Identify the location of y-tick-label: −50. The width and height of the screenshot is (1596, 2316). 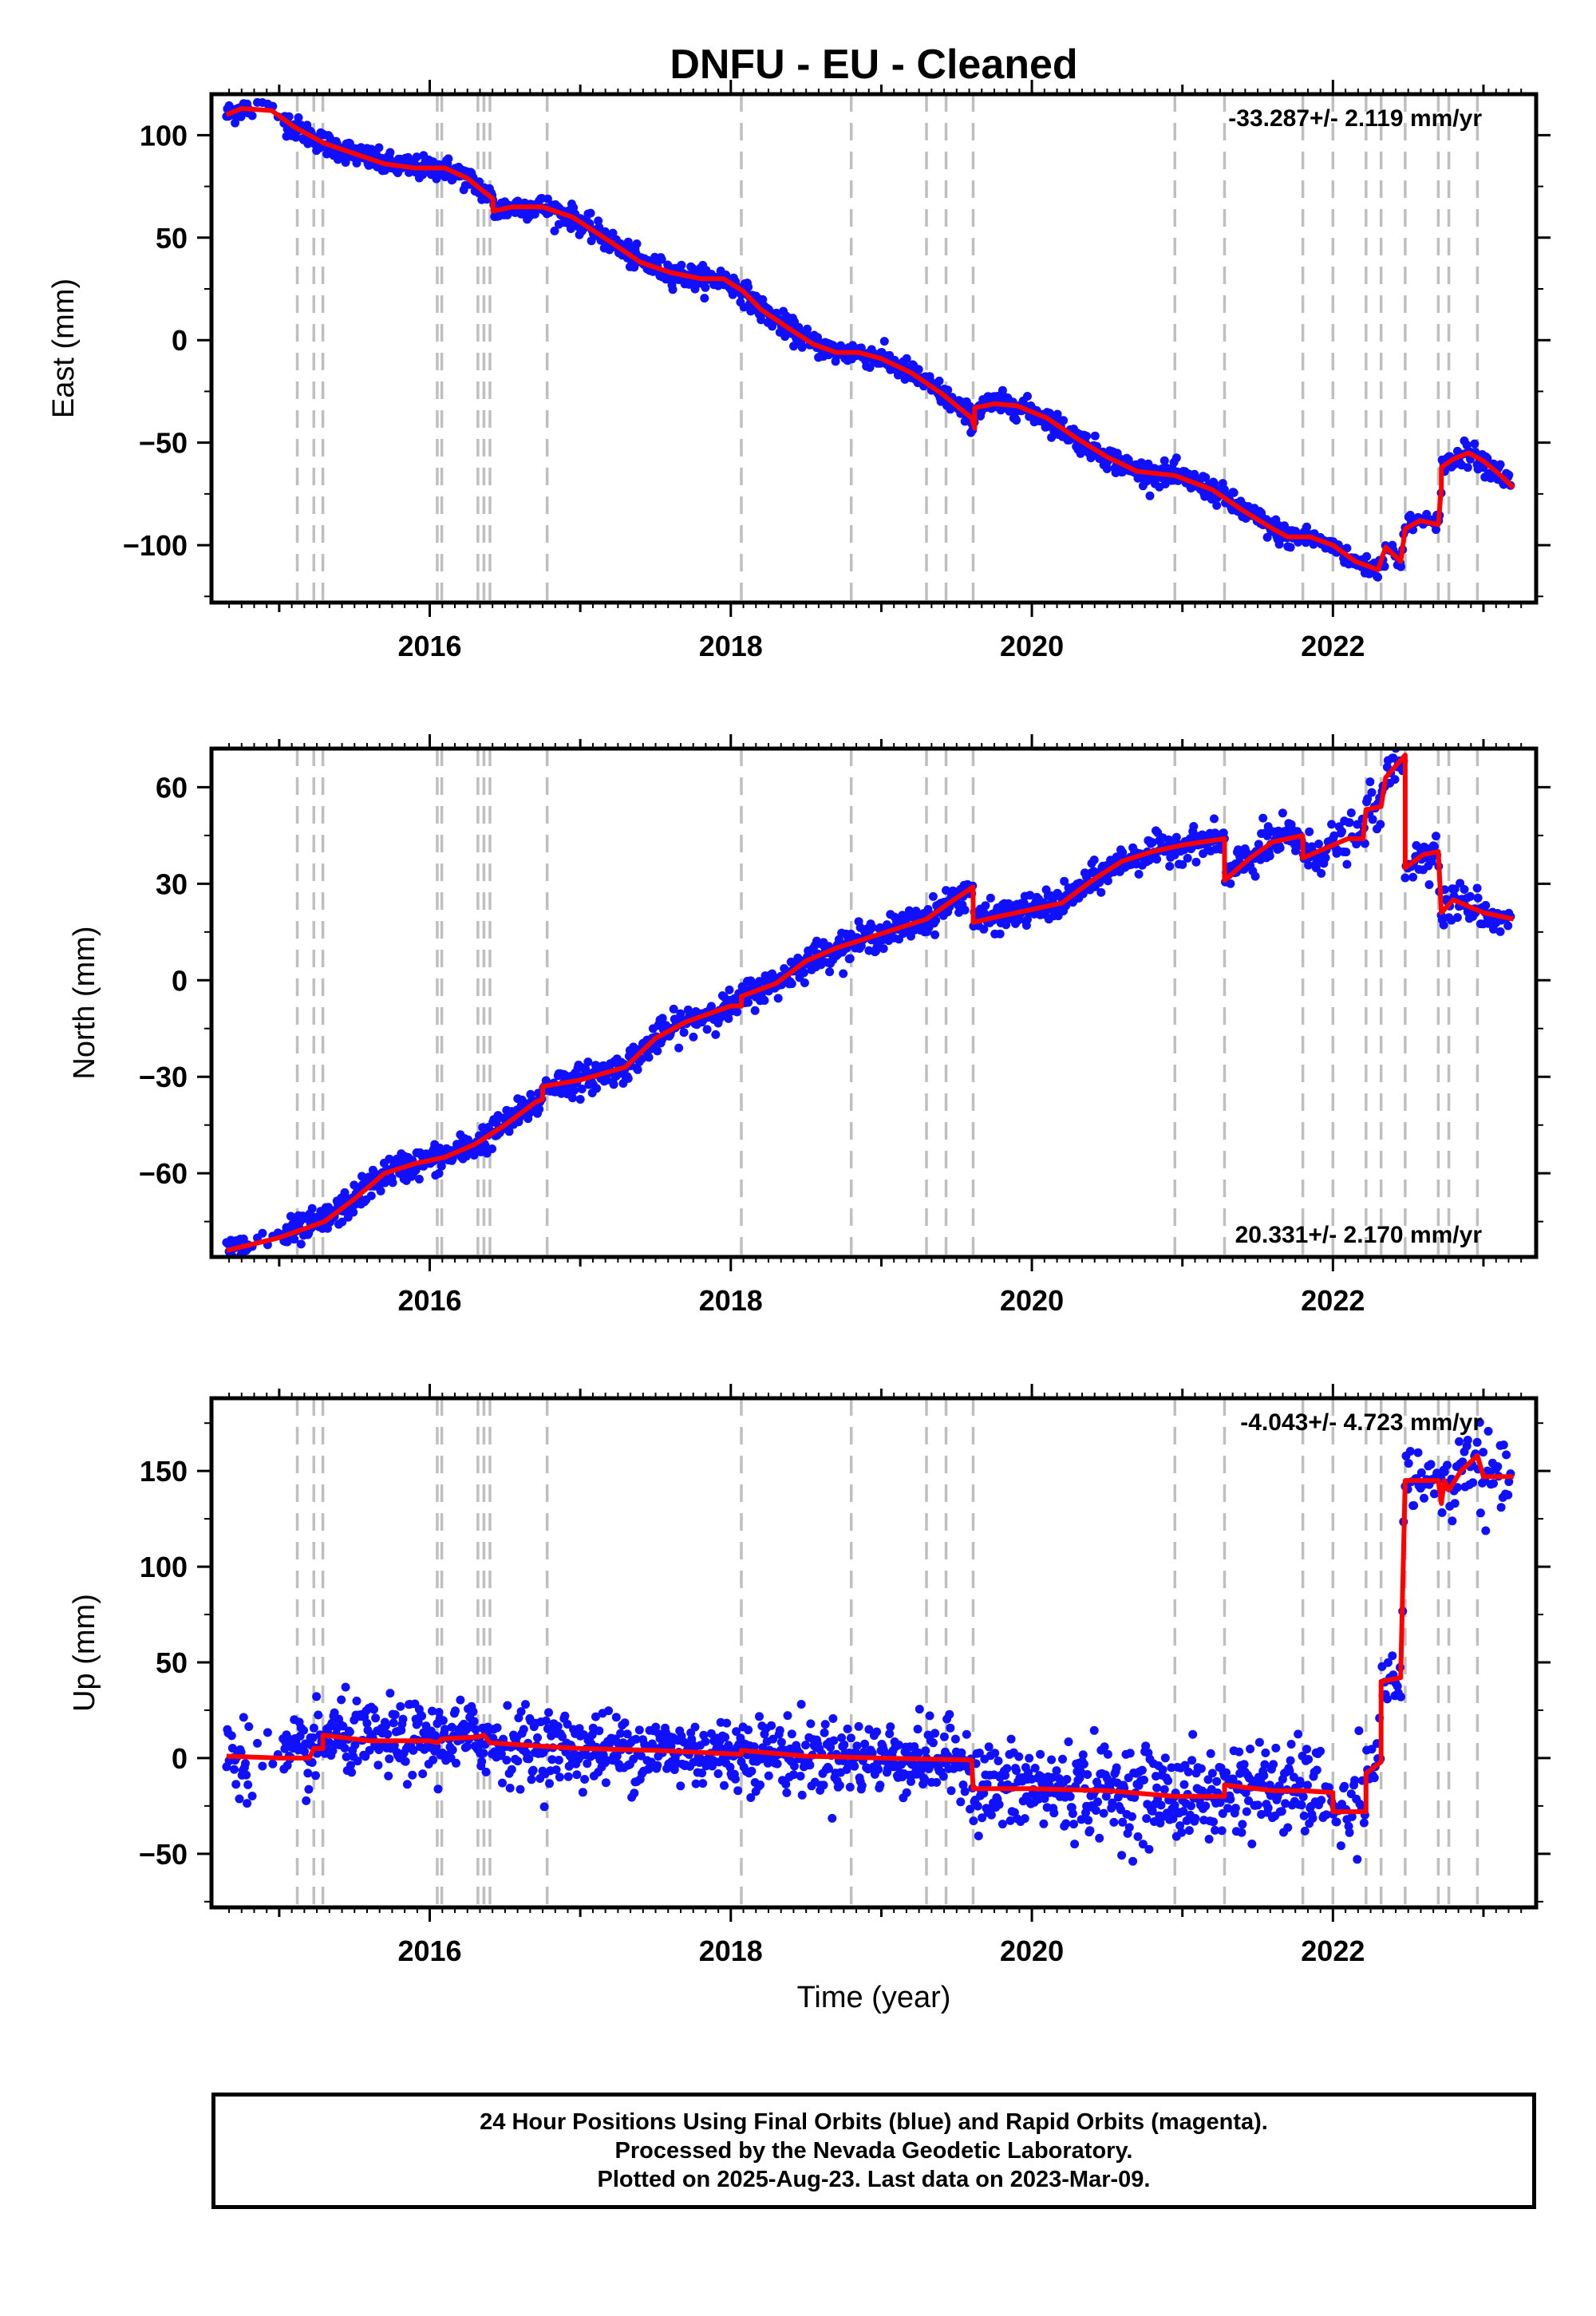
(163, 443).